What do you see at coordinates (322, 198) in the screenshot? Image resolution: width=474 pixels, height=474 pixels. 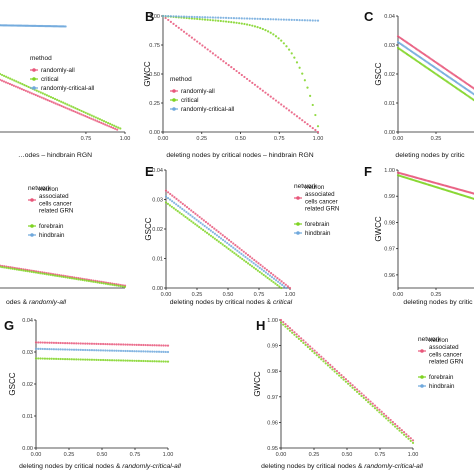 I see `legend-label: neuron associated cells cancer related GRN` at bounding box center [322, 198].